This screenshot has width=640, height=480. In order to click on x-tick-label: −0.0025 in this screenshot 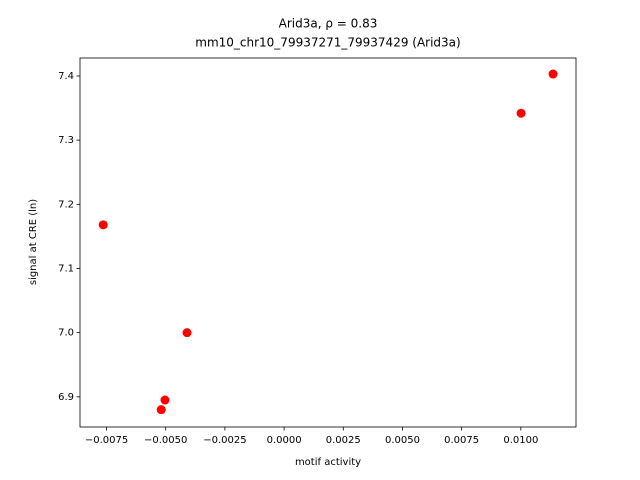, I will do `click(224, 440)`.